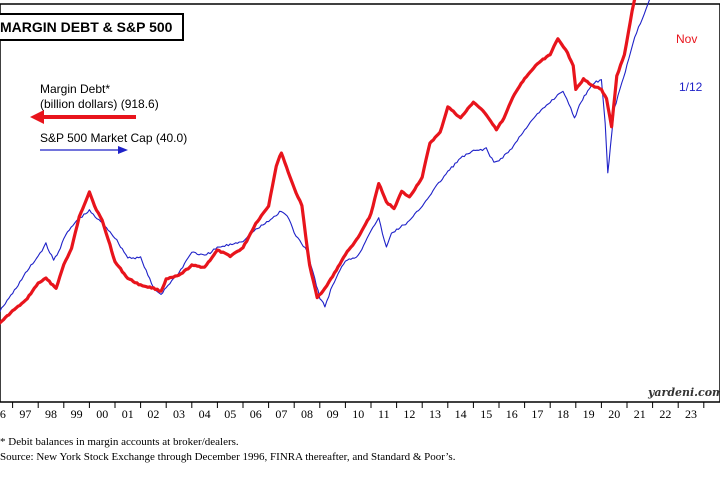  Describe the element at coordinates (281, 414) in the screenshot. I see `x-tick-label: 07` at that location.